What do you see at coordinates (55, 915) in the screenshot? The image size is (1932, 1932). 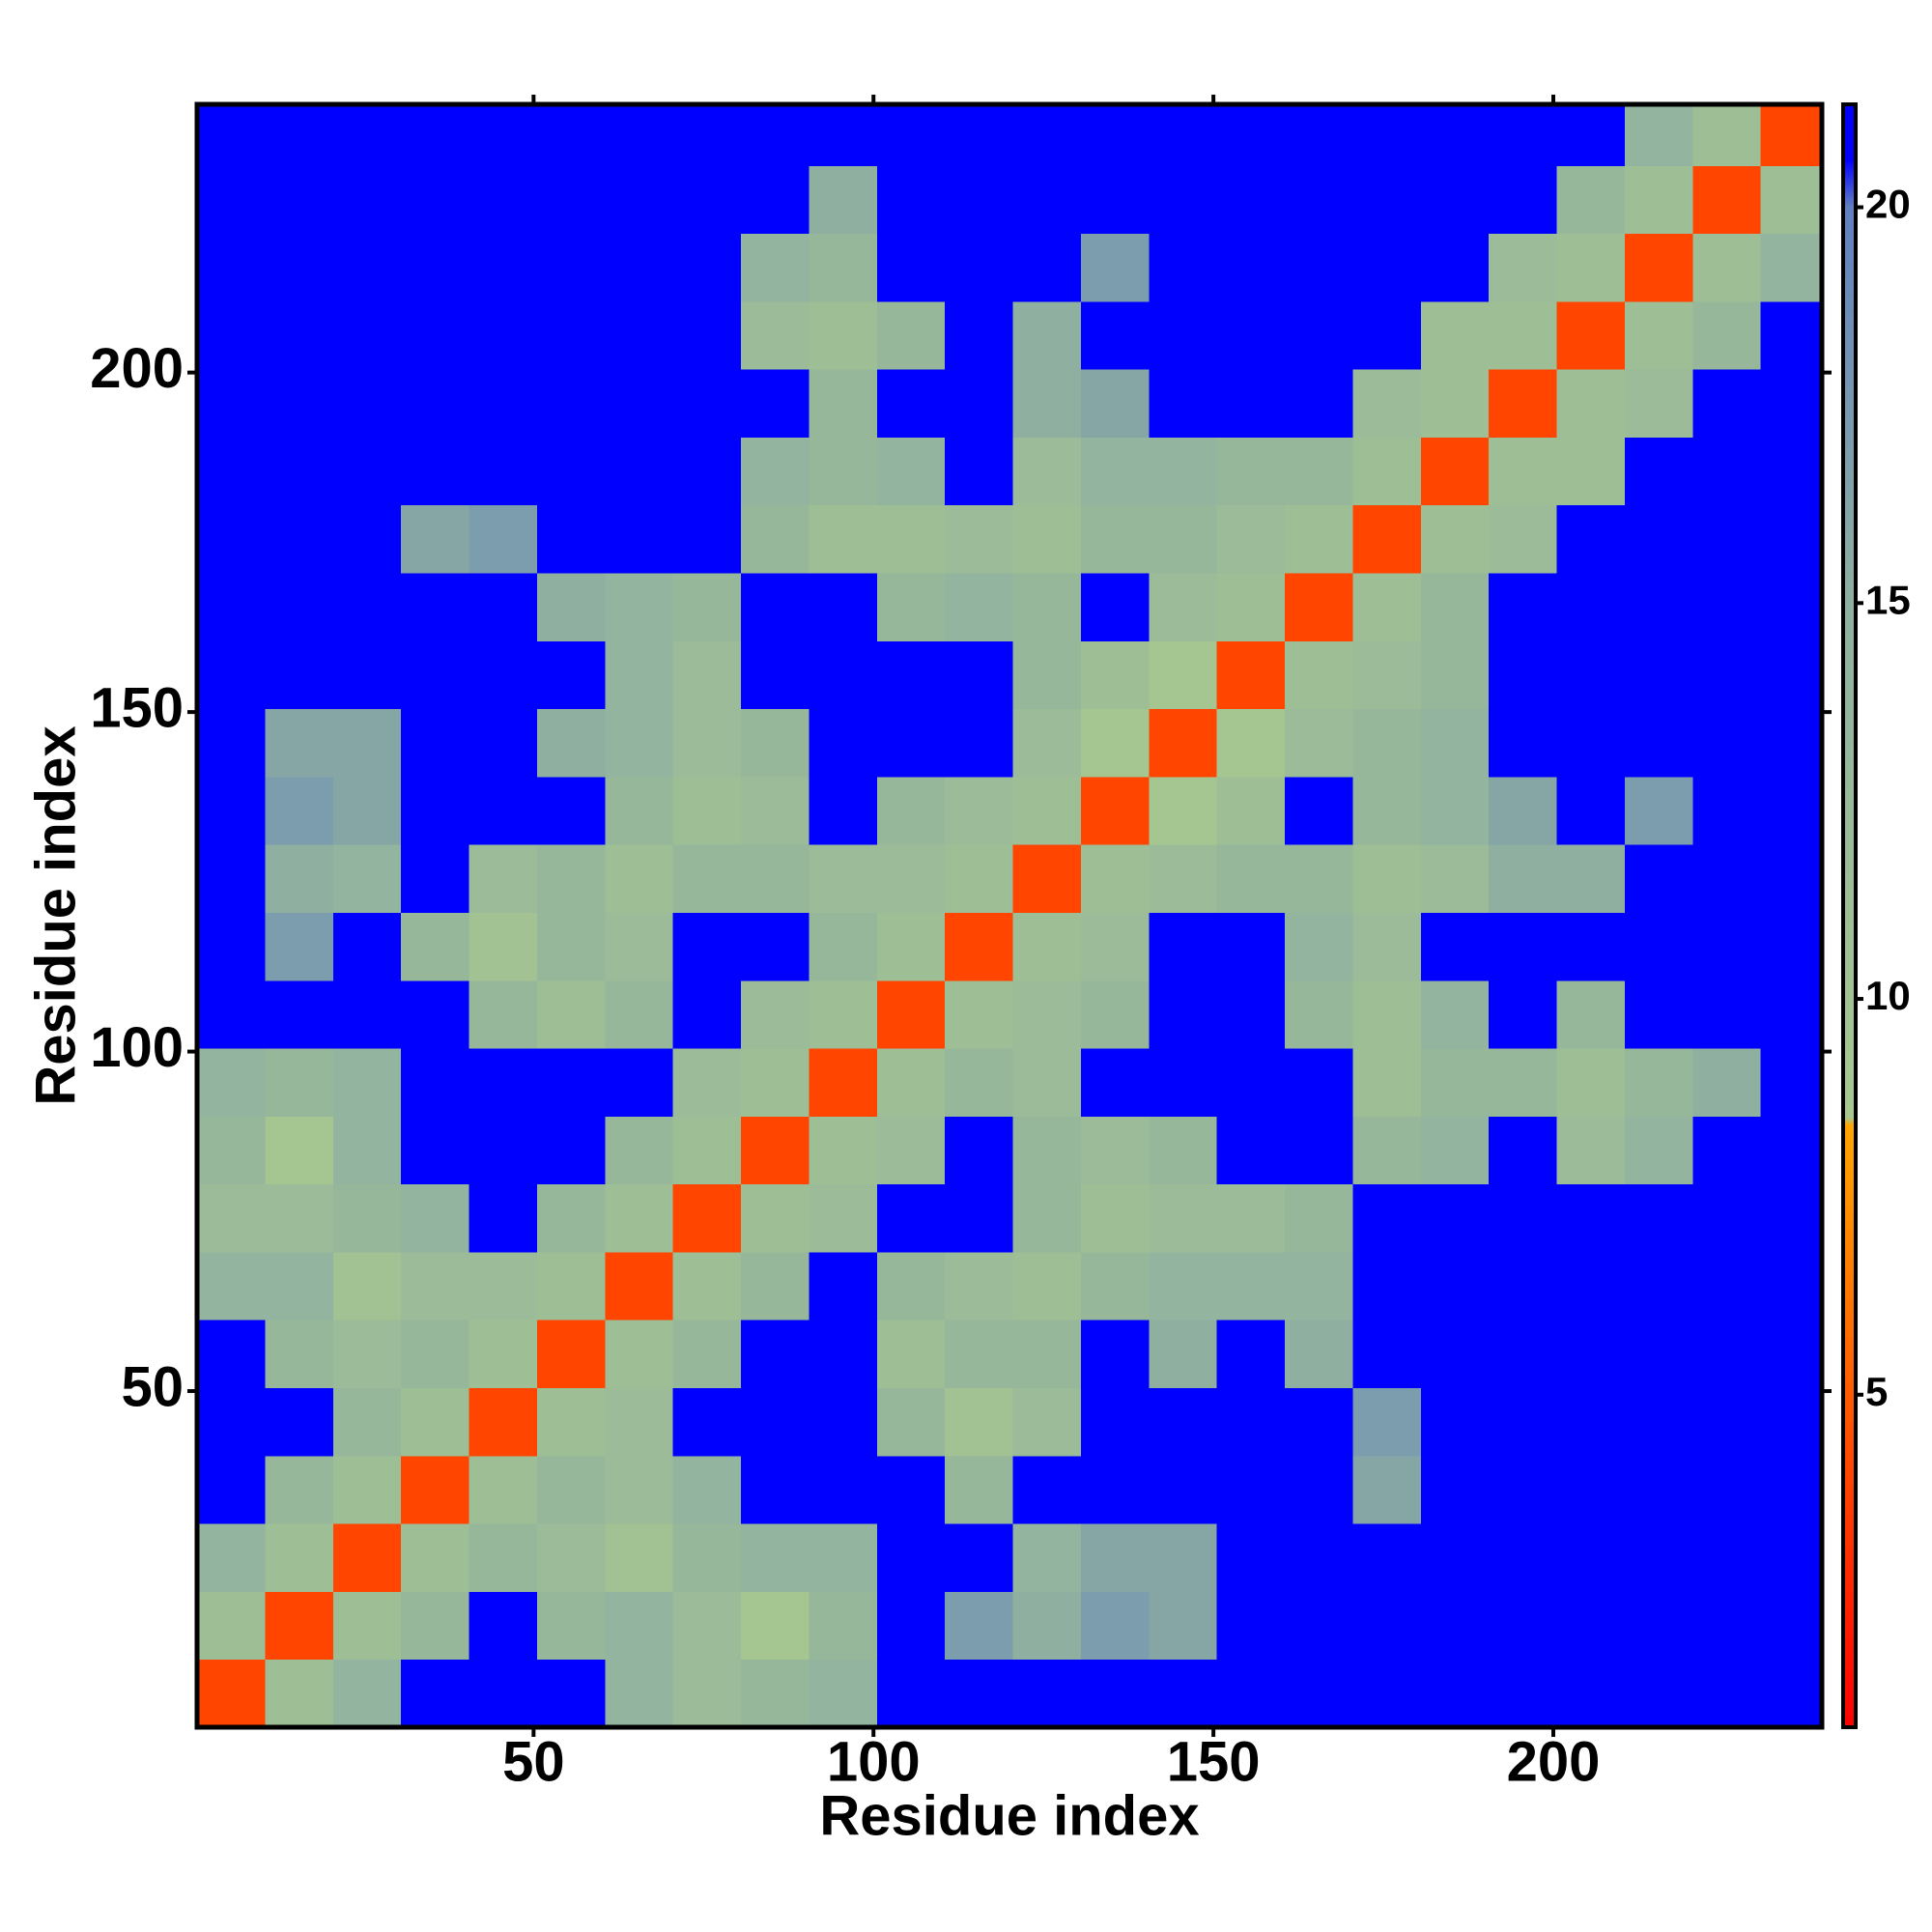 I see `y-axis-title: Residue index` at bounding box center [55, 915].